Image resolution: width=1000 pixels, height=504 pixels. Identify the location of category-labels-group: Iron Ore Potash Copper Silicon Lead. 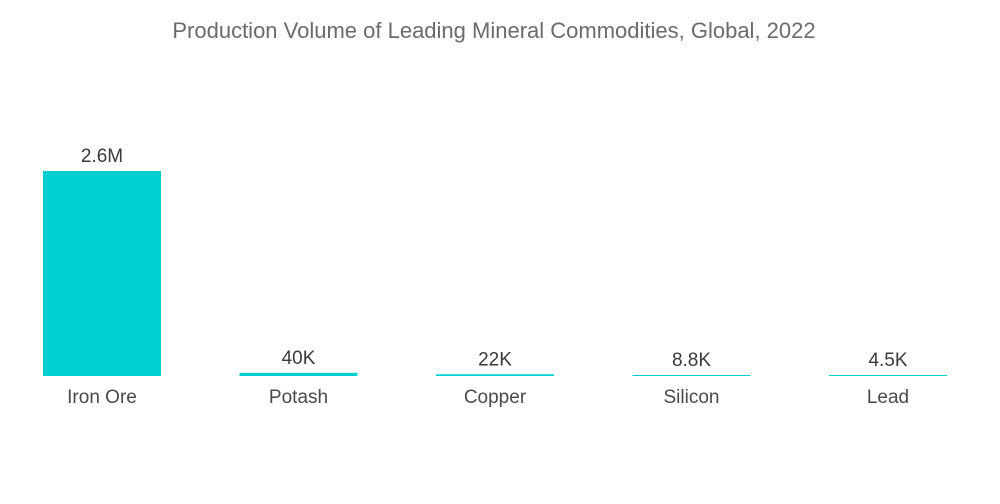
(488, 397).